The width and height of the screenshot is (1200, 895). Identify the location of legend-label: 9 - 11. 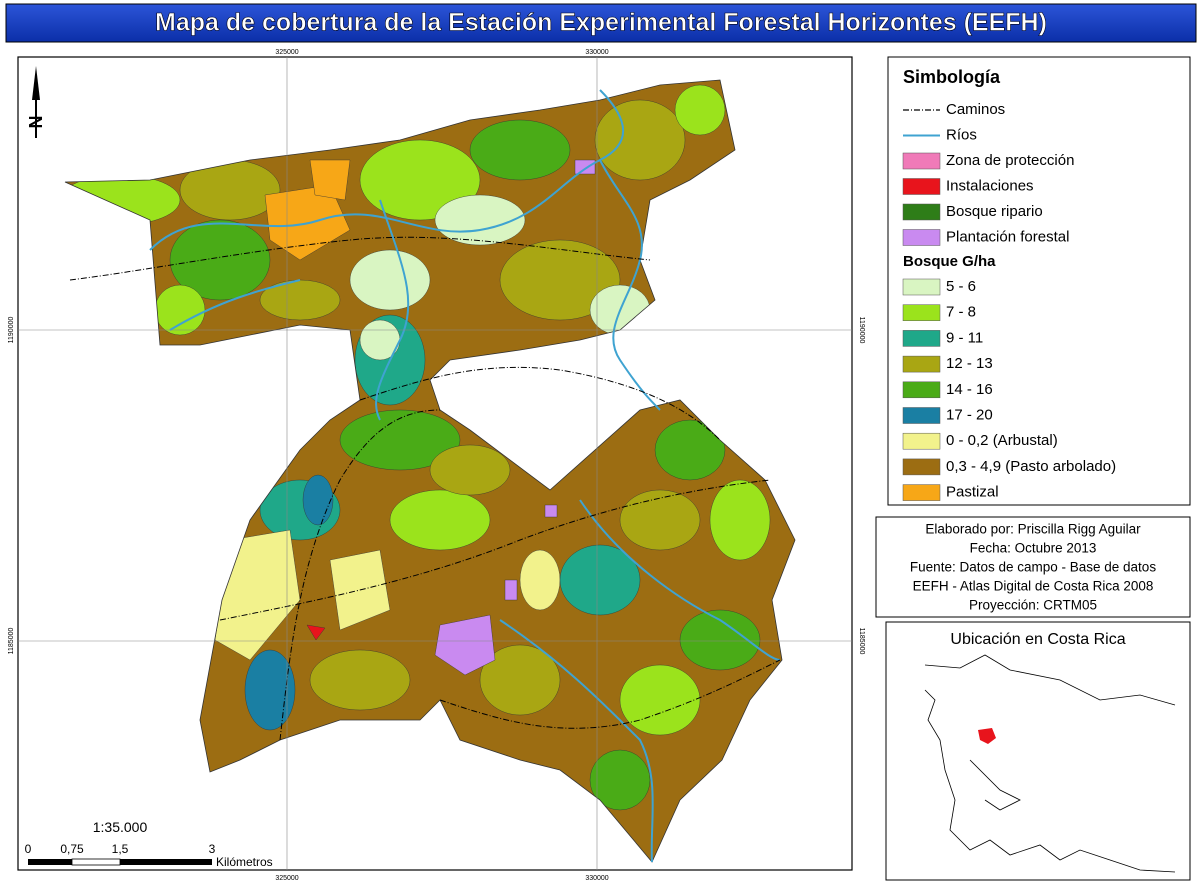
(964, 337).